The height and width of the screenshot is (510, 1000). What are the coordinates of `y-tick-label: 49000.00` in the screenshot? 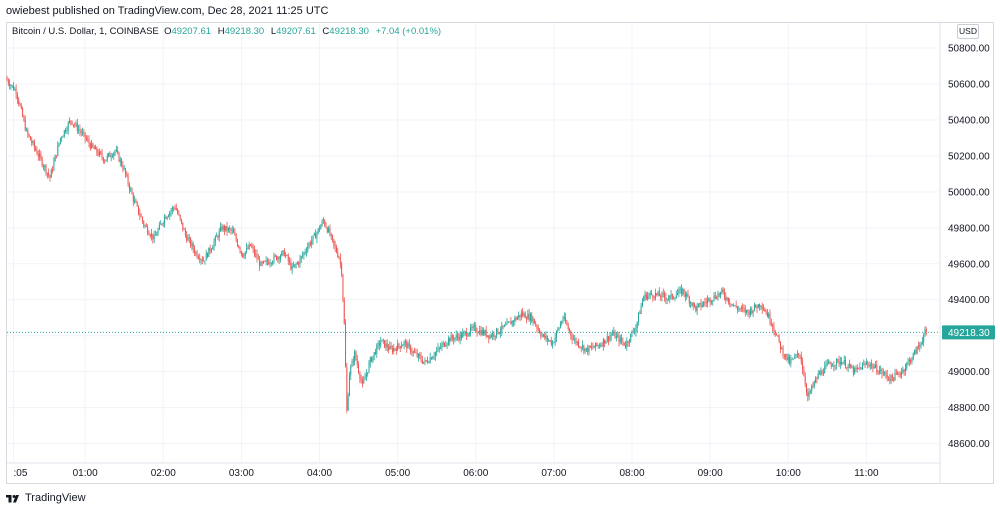 It's located at (969, 372).